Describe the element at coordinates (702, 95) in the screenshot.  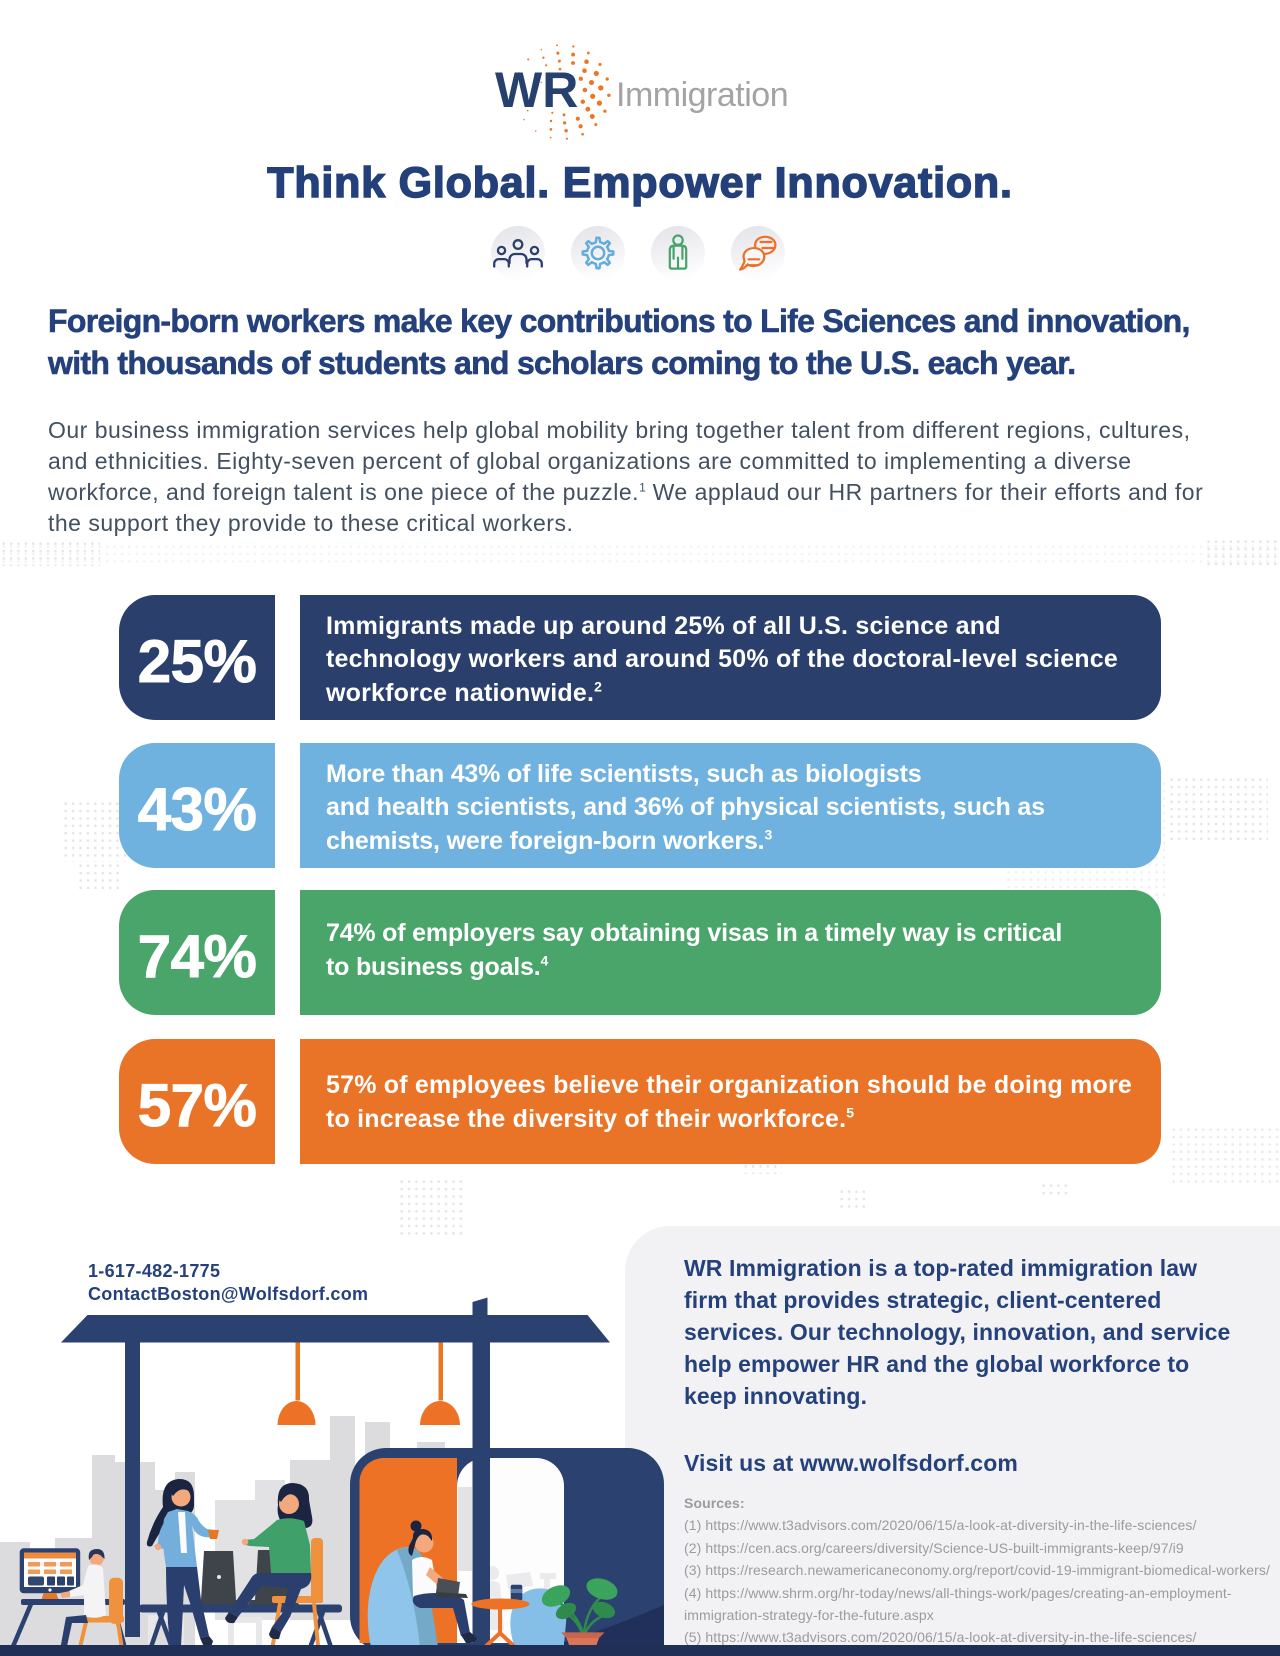
I see `svg-text: Immigration` at that location.